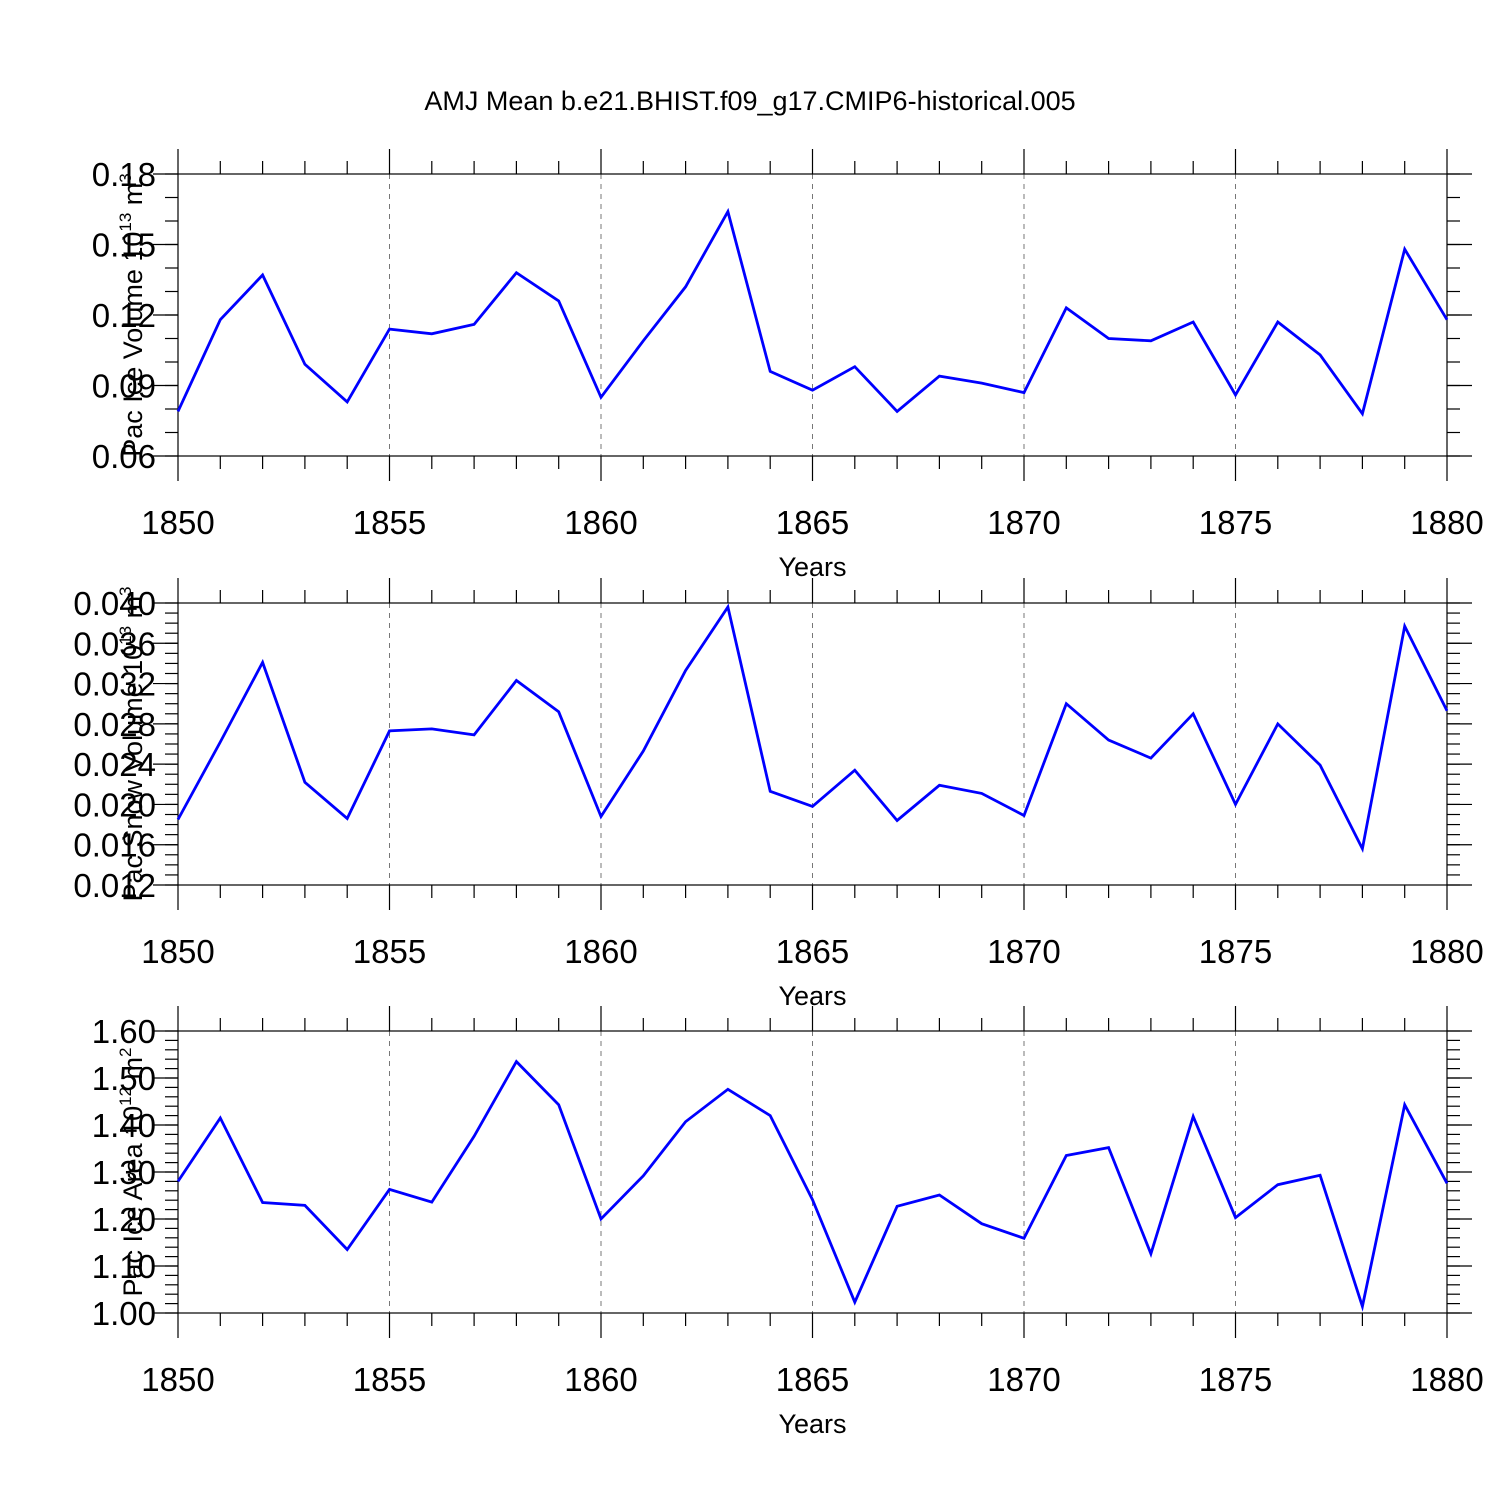 The image size is (1500, 1500). I want to click on y-axis-label: Pac Ice Volume 1013 m3, so click(132, 315).